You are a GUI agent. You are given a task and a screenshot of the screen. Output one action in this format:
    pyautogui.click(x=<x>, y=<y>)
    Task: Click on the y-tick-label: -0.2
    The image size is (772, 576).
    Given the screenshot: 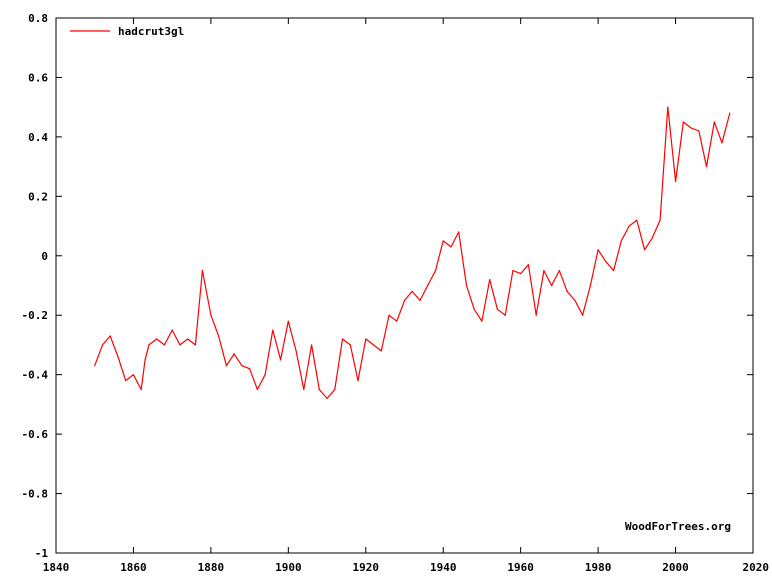 What is the action you would take?
    pyautogui.click(x=35, y=315)
    